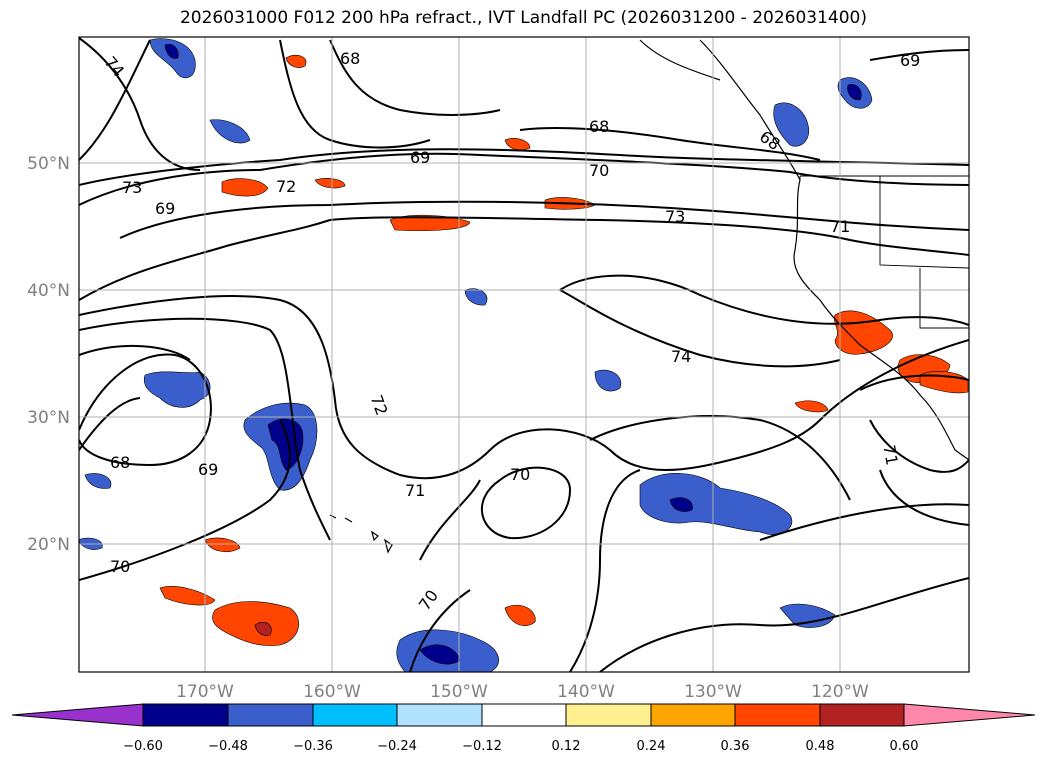 The height and width of the screenshot is (765, 1047). Describe the element at coordinates (228, 746) in the screenshot. I see `colorbar-tick-label: −0.48` at that location.